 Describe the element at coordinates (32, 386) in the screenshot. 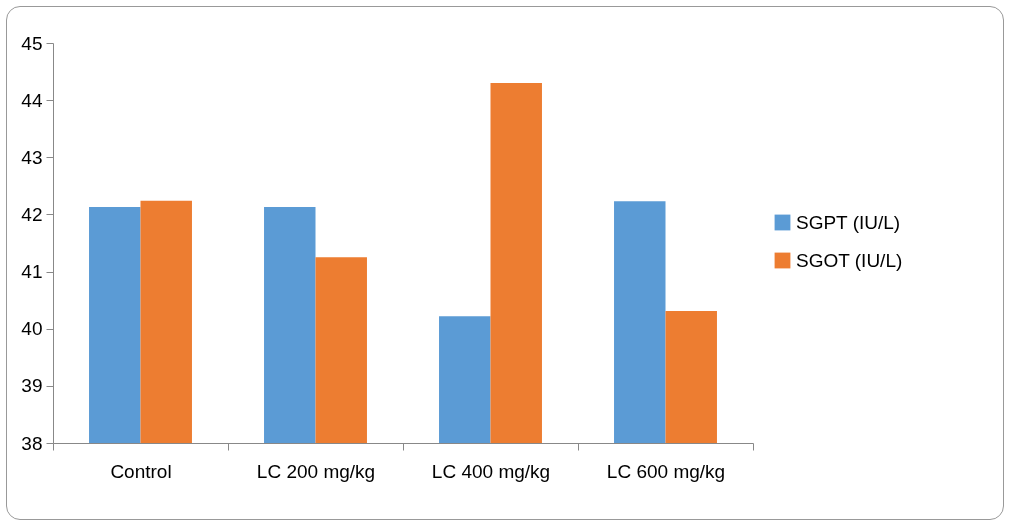

I see `y-tick-label: 39` at that location.